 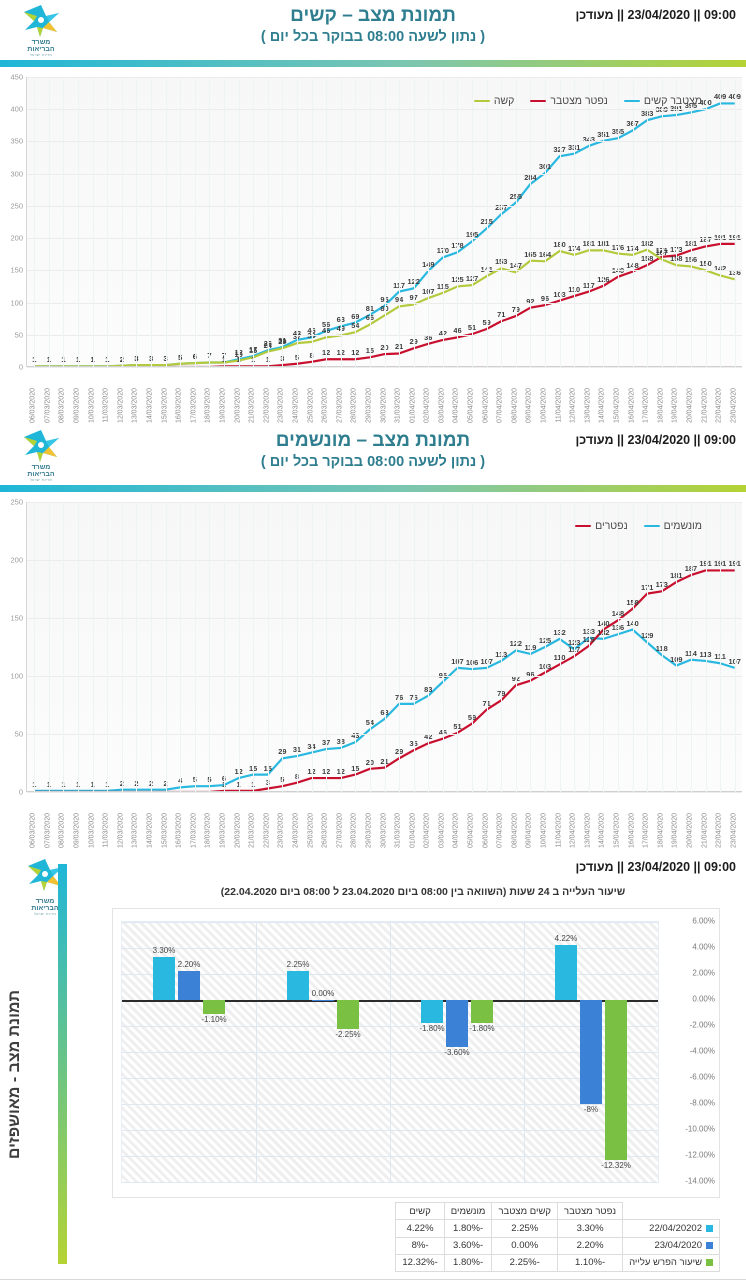 I want to click on panel-2-gradient-rule, so click(x=373, y=488).